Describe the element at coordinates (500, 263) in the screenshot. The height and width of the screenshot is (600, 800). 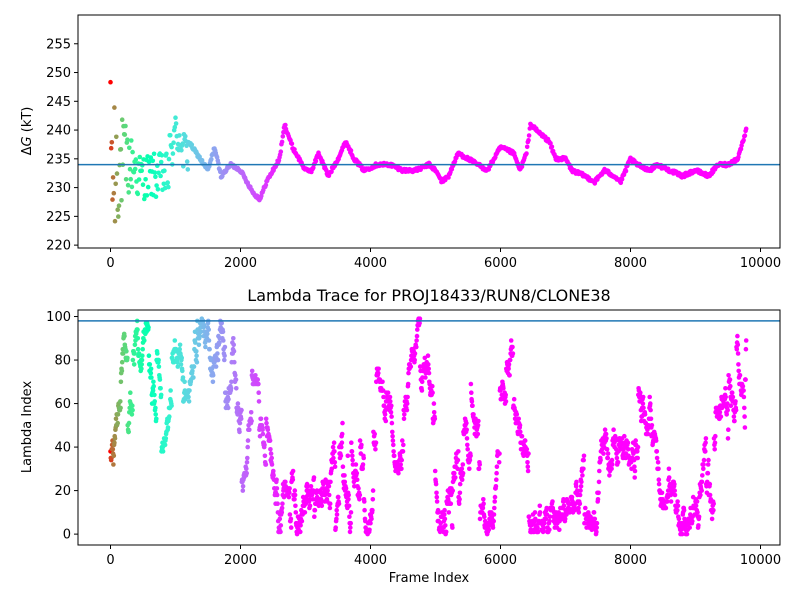
I see `delta-g-x-tick-label: 6000` at that location.